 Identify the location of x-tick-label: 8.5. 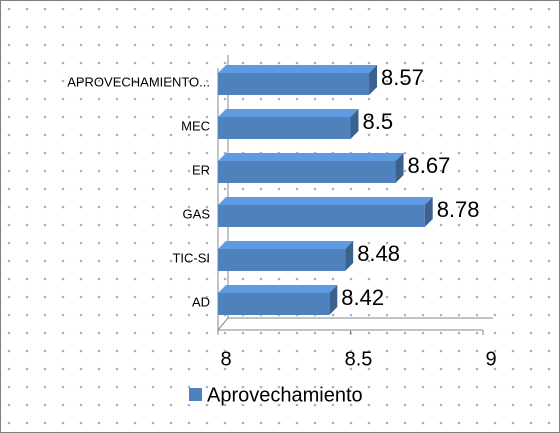
(359, 359).